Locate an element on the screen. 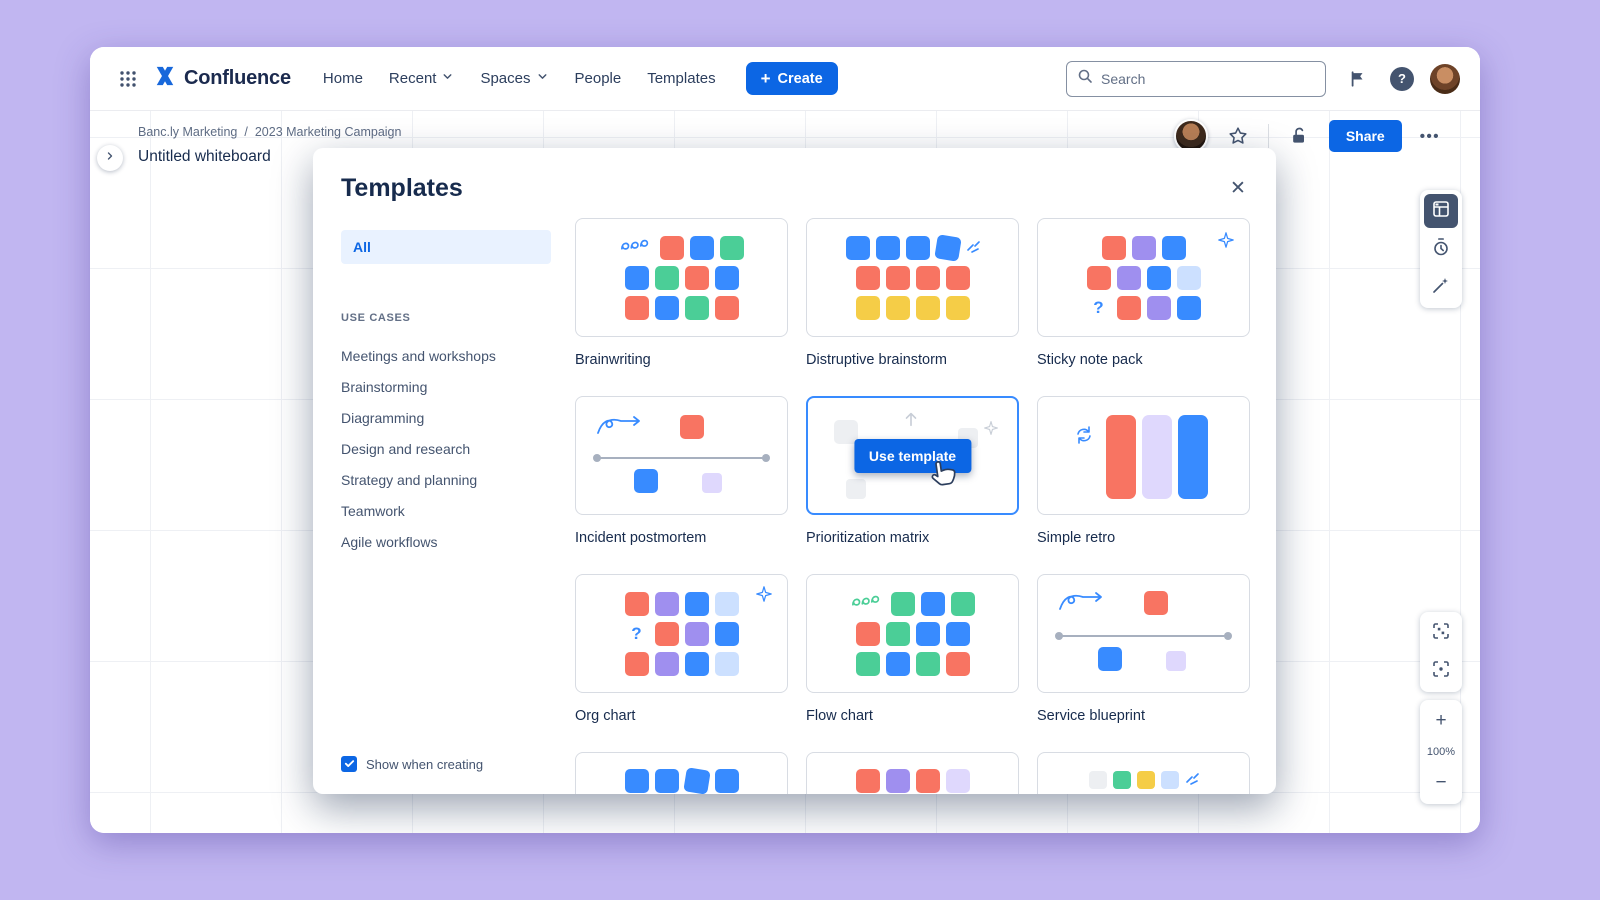 This screenshot has width=1600, height=900. unlock-icon is located at coordinates (1299, 136).